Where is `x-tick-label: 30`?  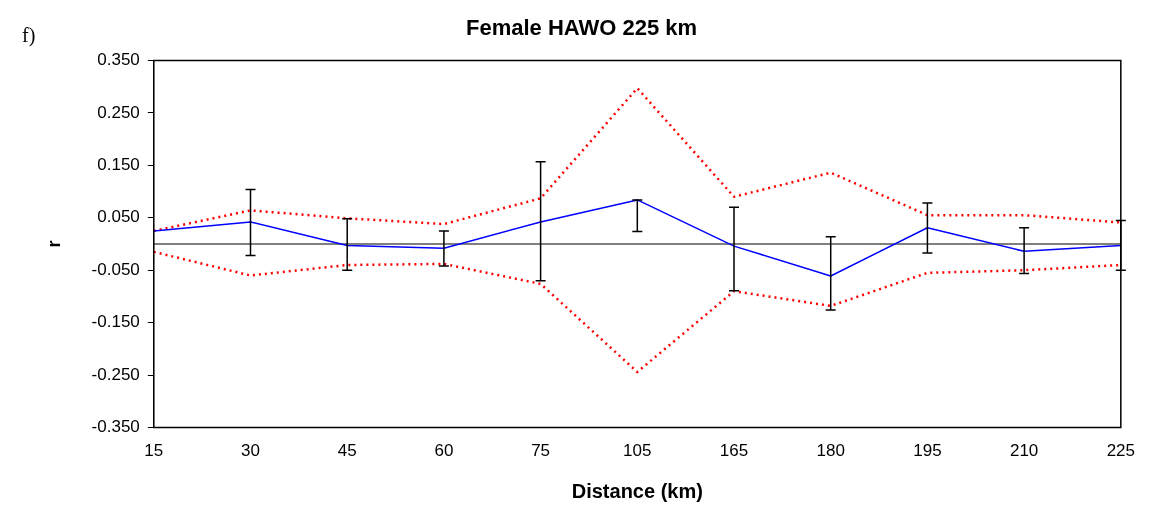 x-tick-label: 30 is located at coordinates (250, 451).